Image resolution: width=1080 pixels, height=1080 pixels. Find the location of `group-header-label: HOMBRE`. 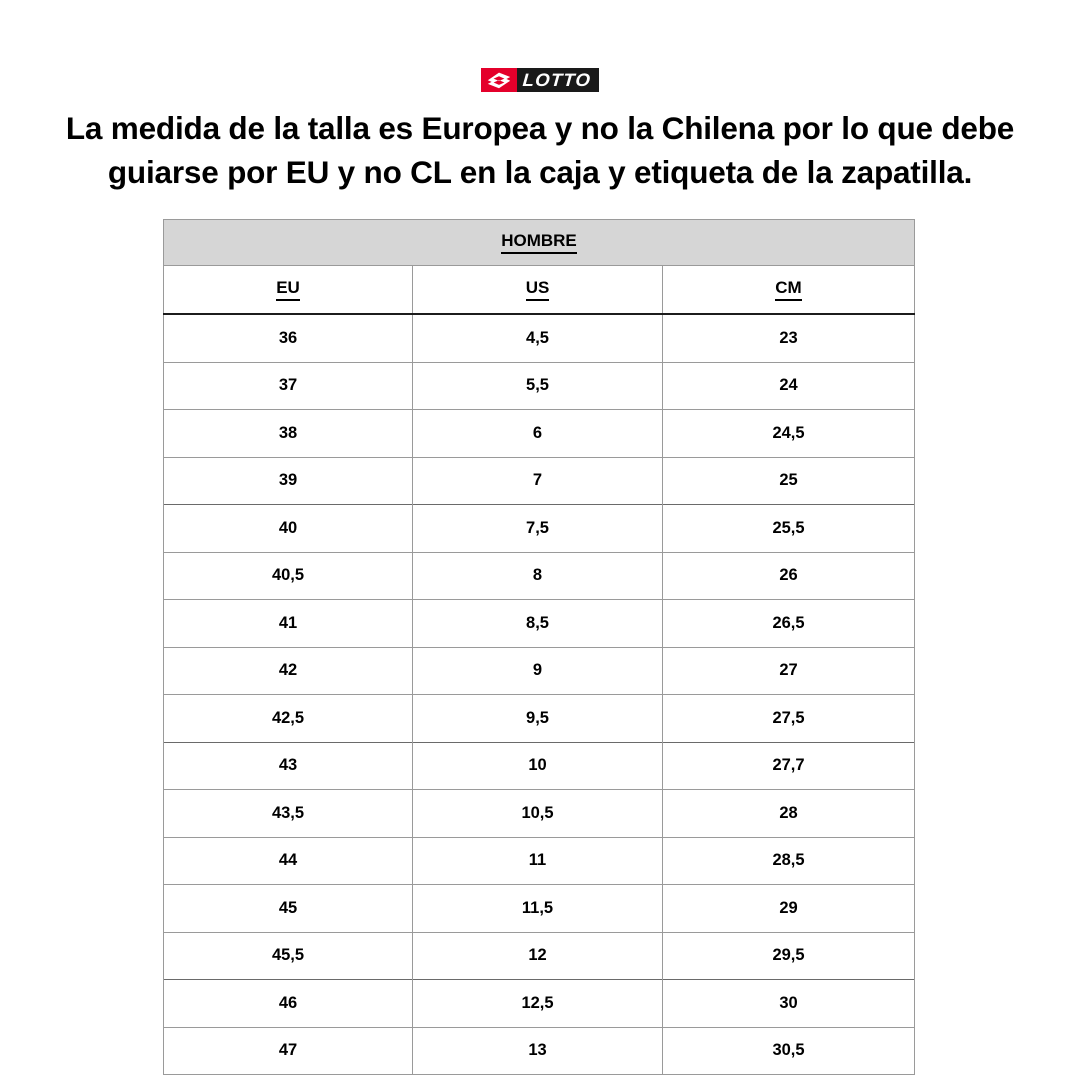

group-header-label: HOMBRE is located at coordinates (539, 242).